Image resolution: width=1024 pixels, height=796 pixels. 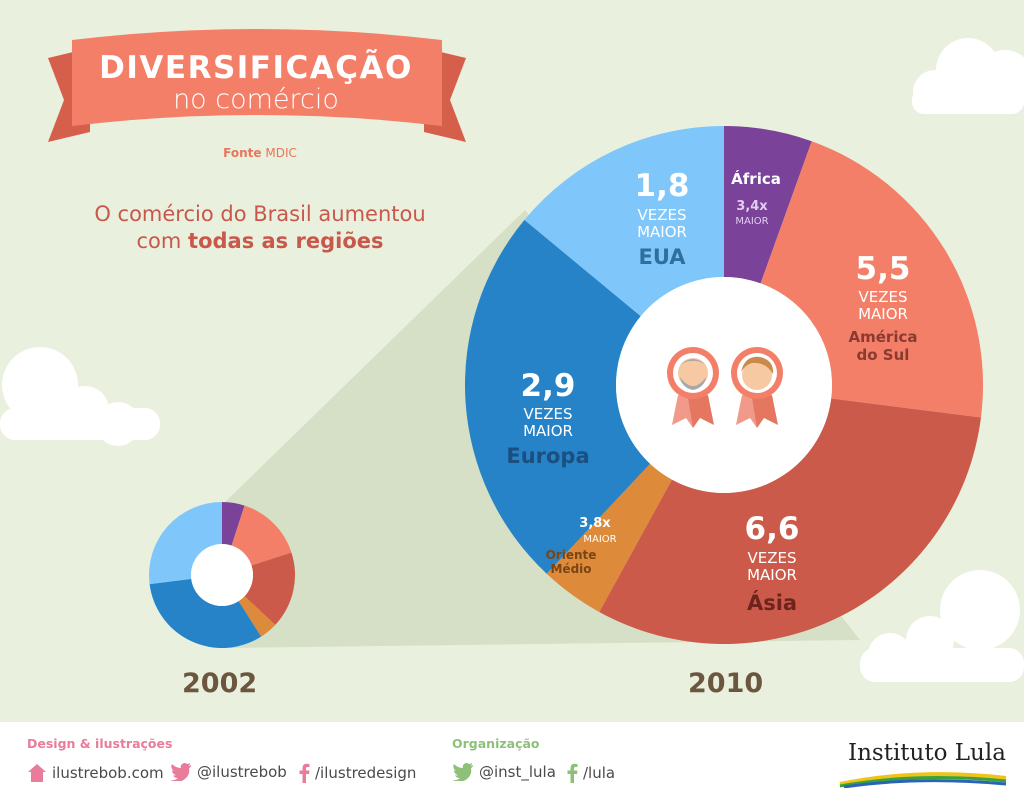 I want to click on oriente-name1: Oriente, so click(x=571, y=555).